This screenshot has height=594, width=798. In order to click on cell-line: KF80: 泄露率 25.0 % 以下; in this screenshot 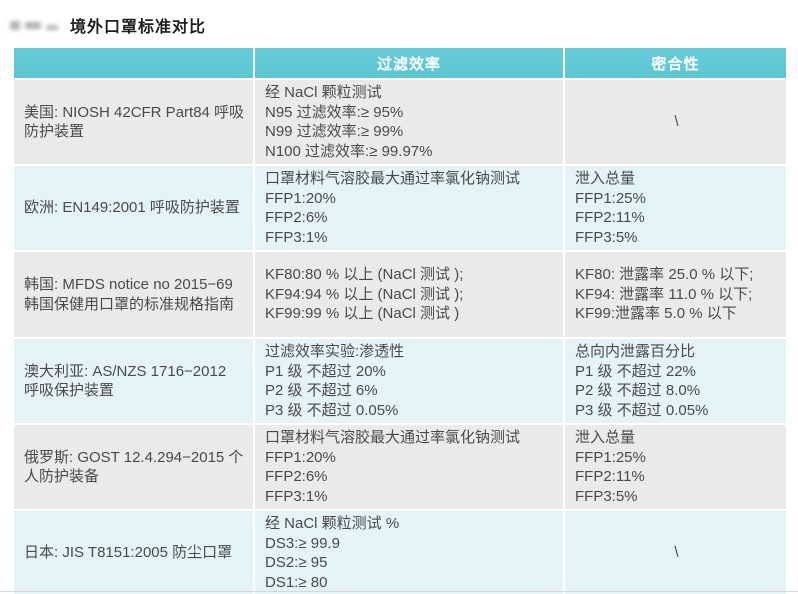, I will do `click(664, 275)`.